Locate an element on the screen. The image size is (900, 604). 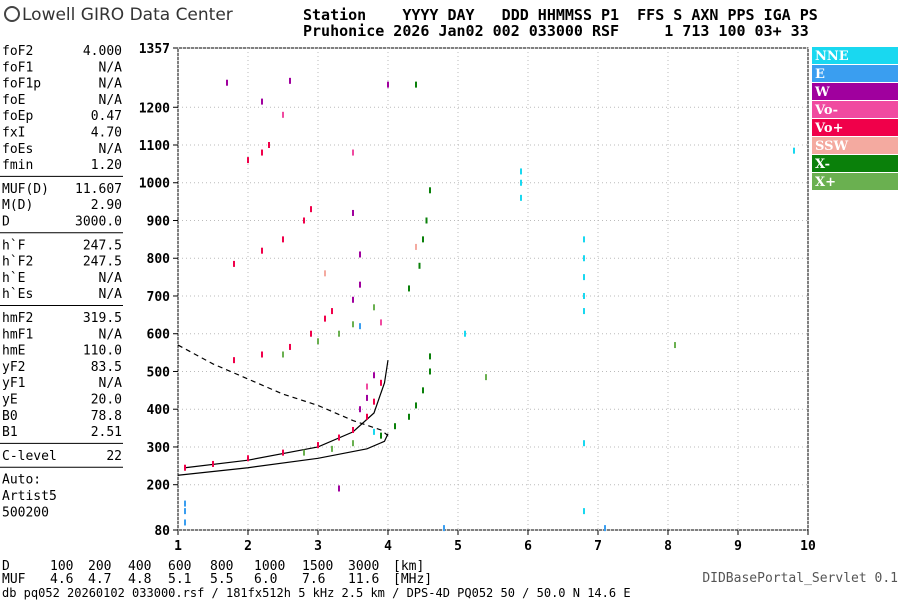
param-value: 0.47 is located at coordinates (106, 116).